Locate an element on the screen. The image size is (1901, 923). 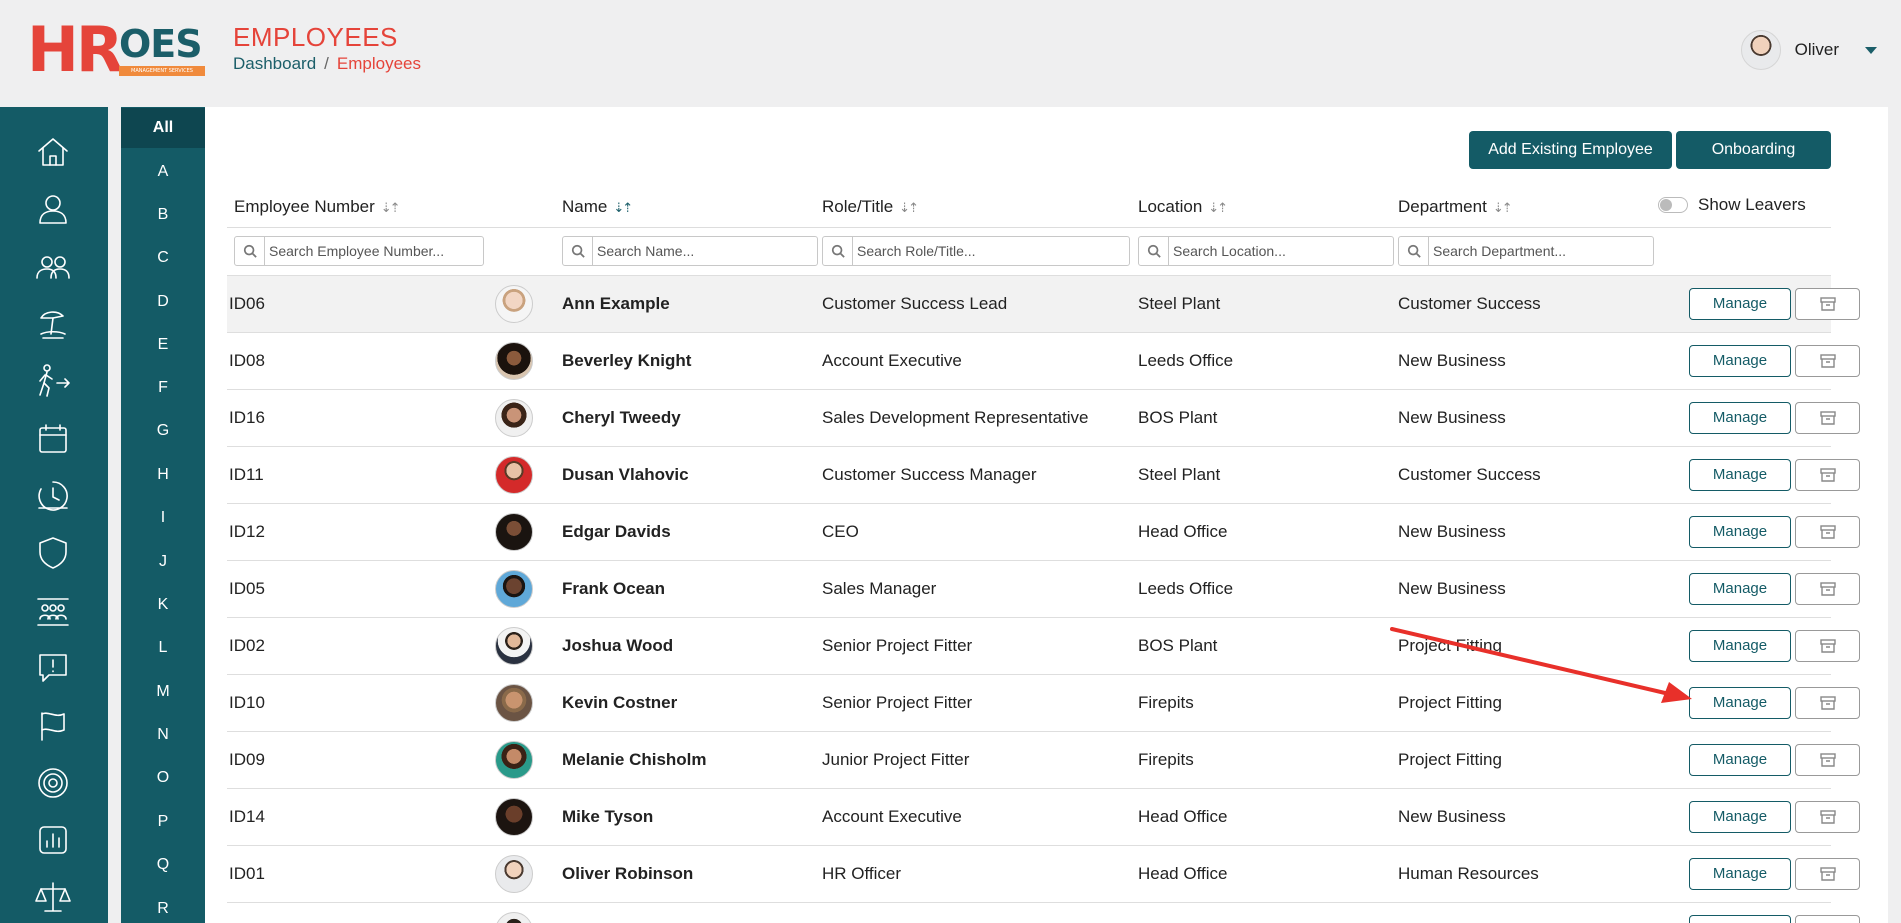
search-role is located at coordinates (976, 251).